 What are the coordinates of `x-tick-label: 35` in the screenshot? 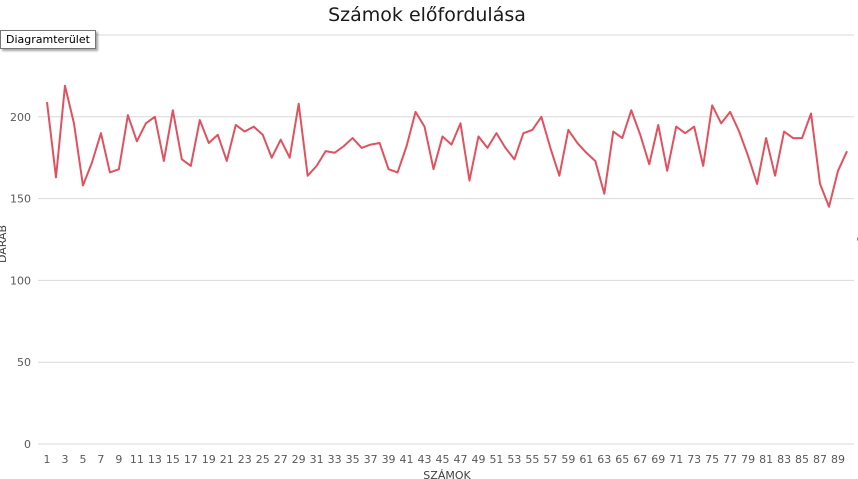 It's located at (353, 459).